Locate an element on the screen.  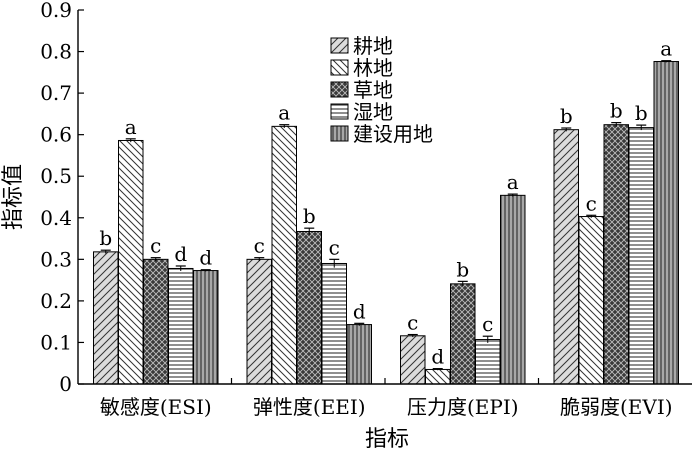
x-axis-tick-labels: 敏感度(ESI) 弹性度(EEI) 压力度(EPI) 脆弱度(EVI) is located at coordinates (386, 398).